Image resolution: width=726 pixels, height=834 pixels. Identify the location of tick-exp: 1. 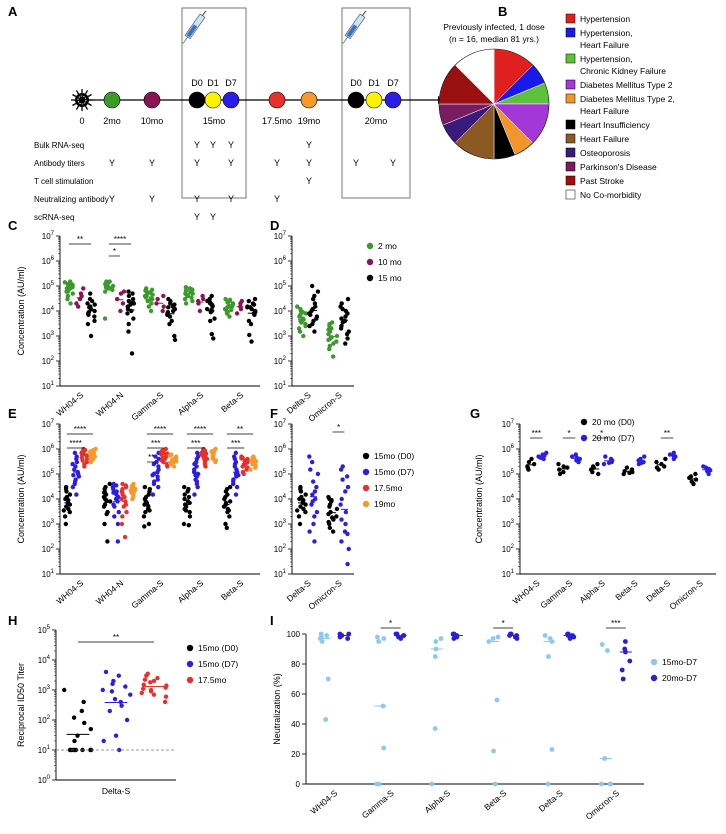
(53, 384).